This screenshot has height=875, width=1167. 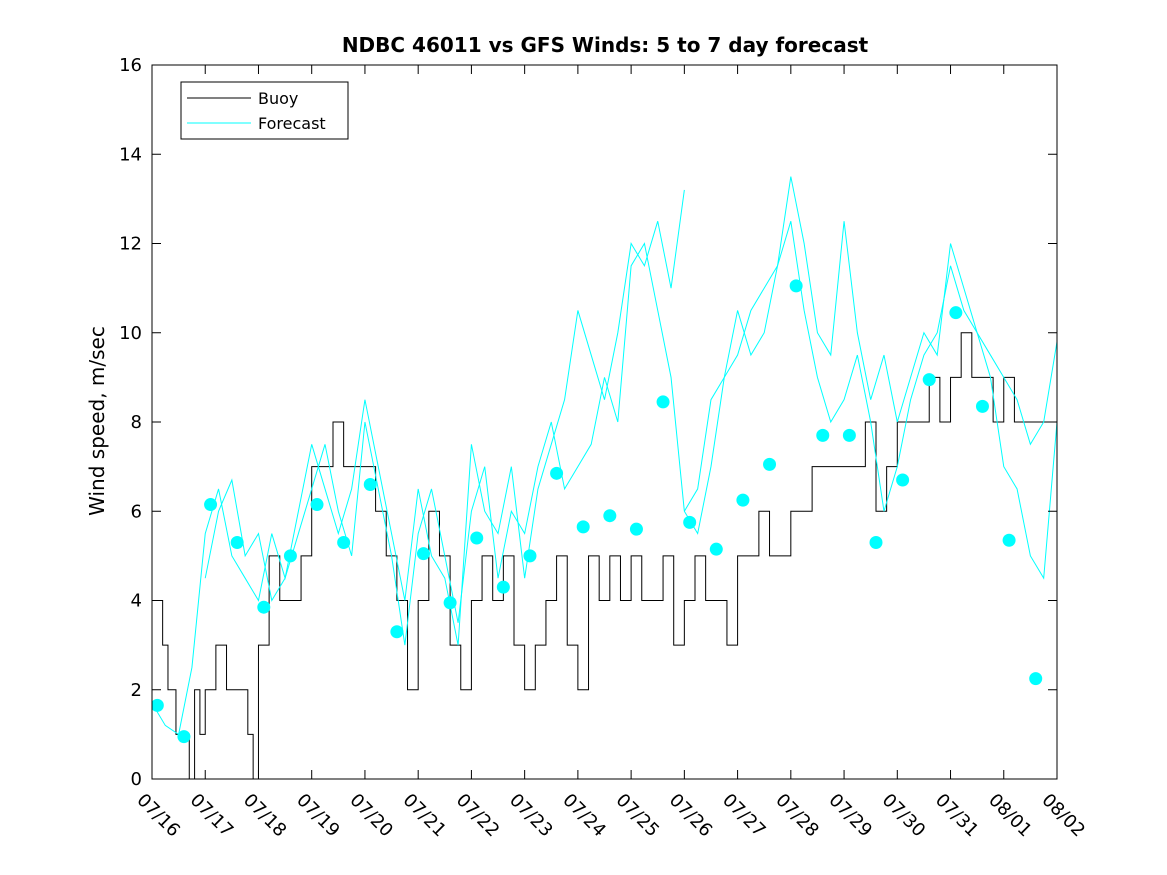 I want to click on legend: Buoy Forecast, so click(x=264, y=110).